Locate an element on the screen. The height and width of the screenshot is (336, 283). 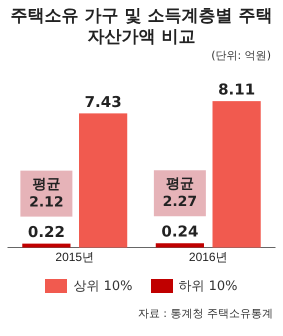
text: 자료 : 통계청 주택소유통계 is located at coordinates (204, 313).